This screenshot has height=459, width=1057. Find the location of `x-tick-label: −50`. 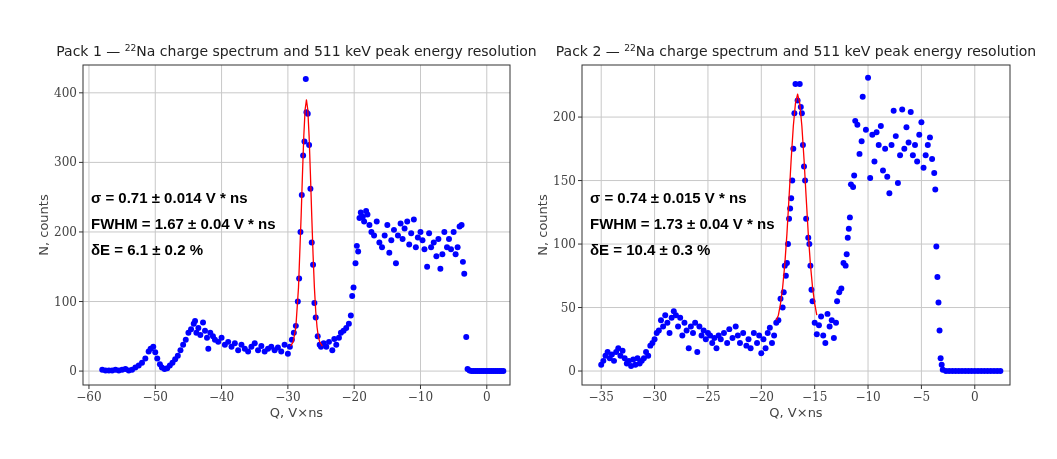

x-tick-label: −50 is located at coordinates (155, 397).